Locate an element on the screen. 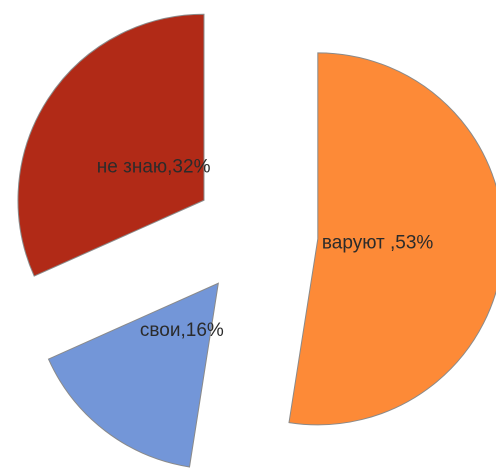  data-label: варуют ,53% is located at coordinates (378, 242).